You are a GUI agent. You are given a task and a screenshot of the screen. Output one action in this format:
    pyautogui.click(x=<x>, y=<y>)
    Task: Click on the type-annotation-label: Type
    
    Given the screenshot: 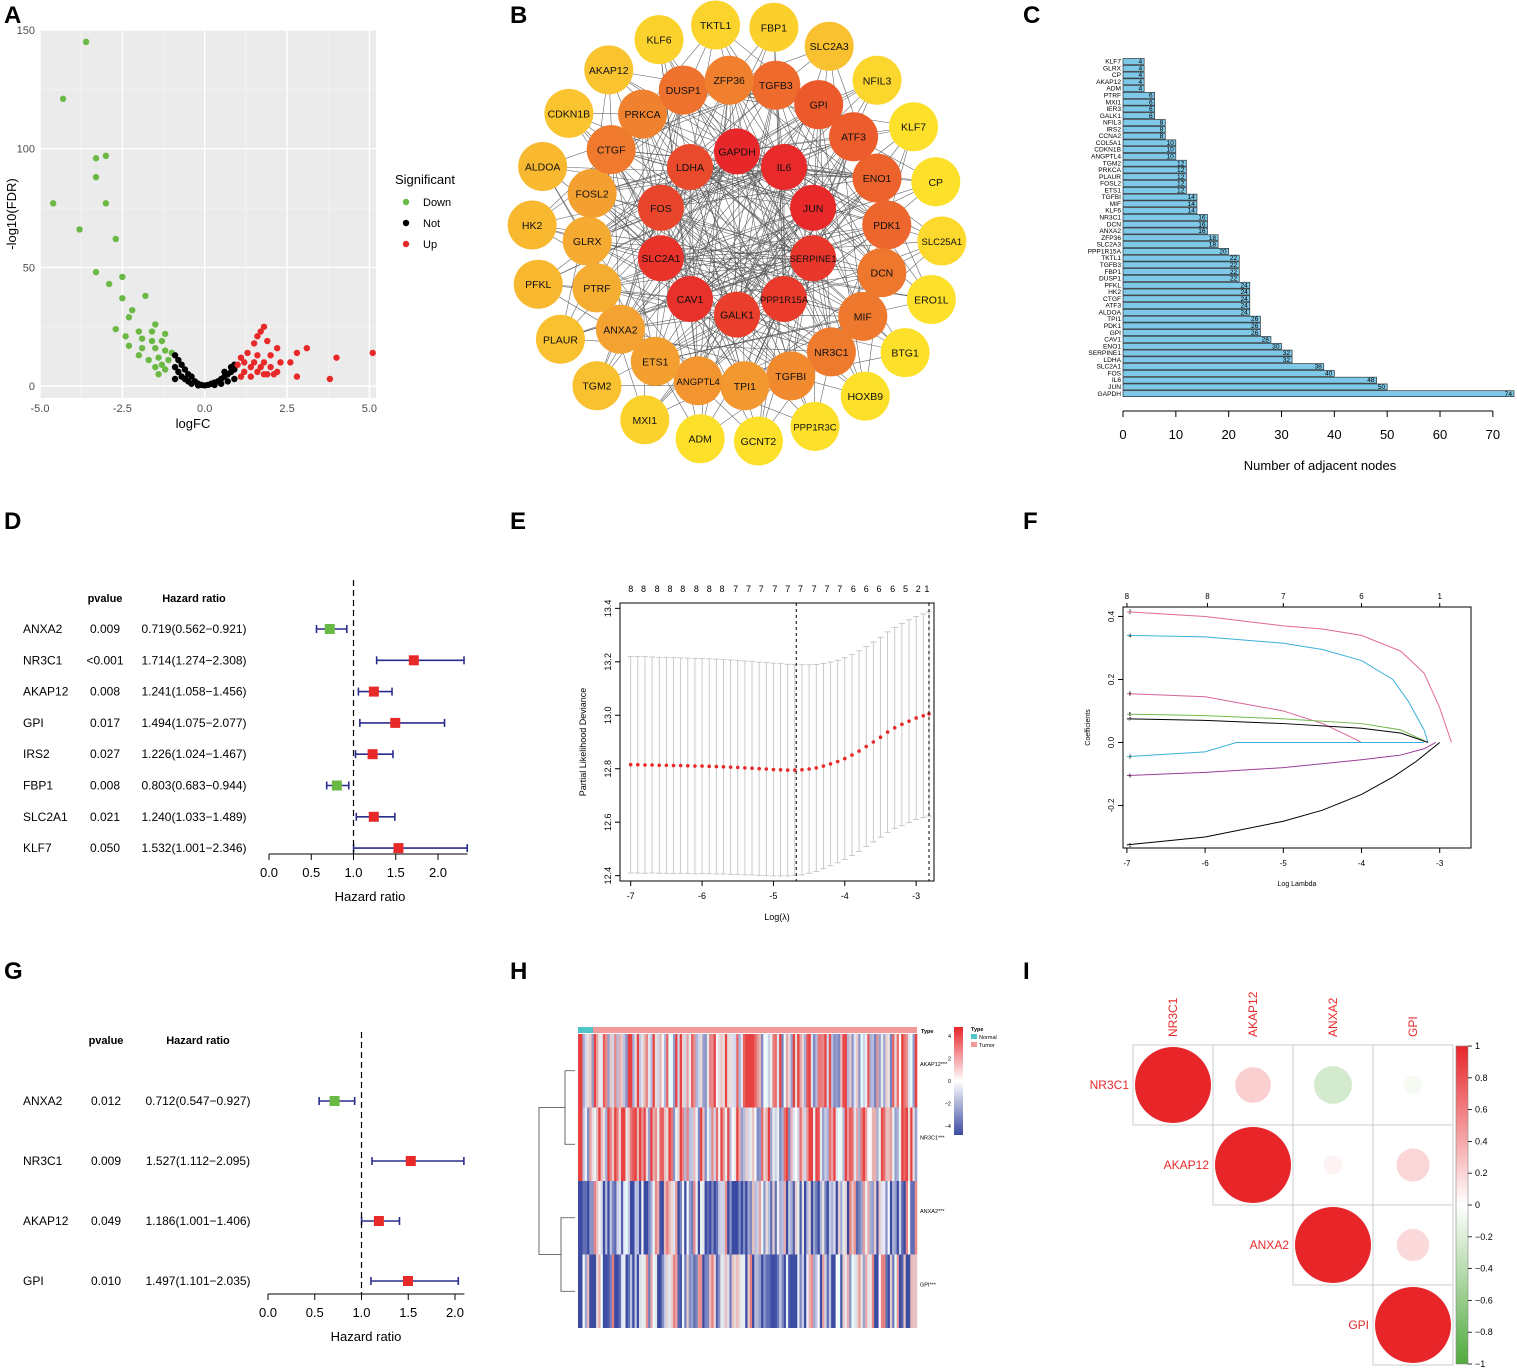 What is the action you would take?
    pyautogui.click(x=927, y=1032)
    